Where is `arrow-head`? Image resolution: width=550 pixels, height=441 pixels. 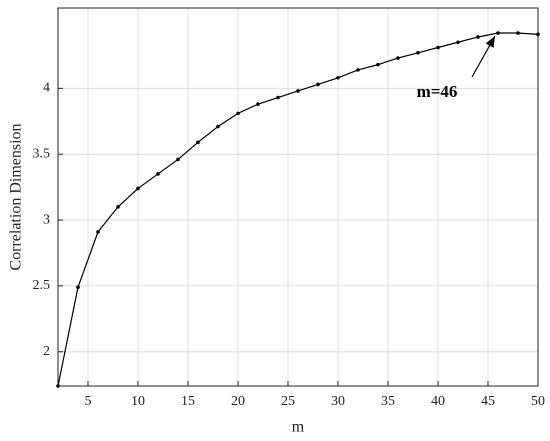 arrow-head is located at coordinates (490, 42).